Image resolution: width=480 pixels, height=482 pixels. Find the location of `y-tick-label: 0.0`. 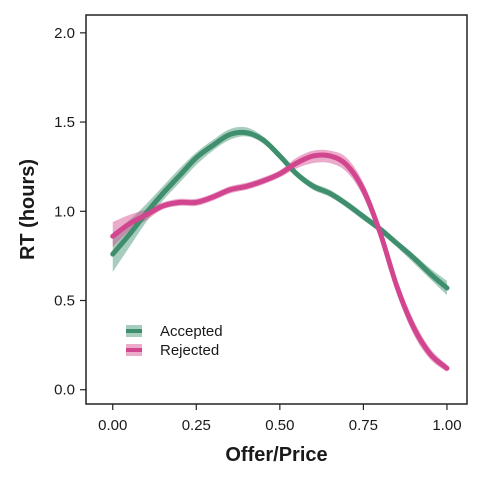

y-tick-label: 0.0 is located at coordinates (64, 390).